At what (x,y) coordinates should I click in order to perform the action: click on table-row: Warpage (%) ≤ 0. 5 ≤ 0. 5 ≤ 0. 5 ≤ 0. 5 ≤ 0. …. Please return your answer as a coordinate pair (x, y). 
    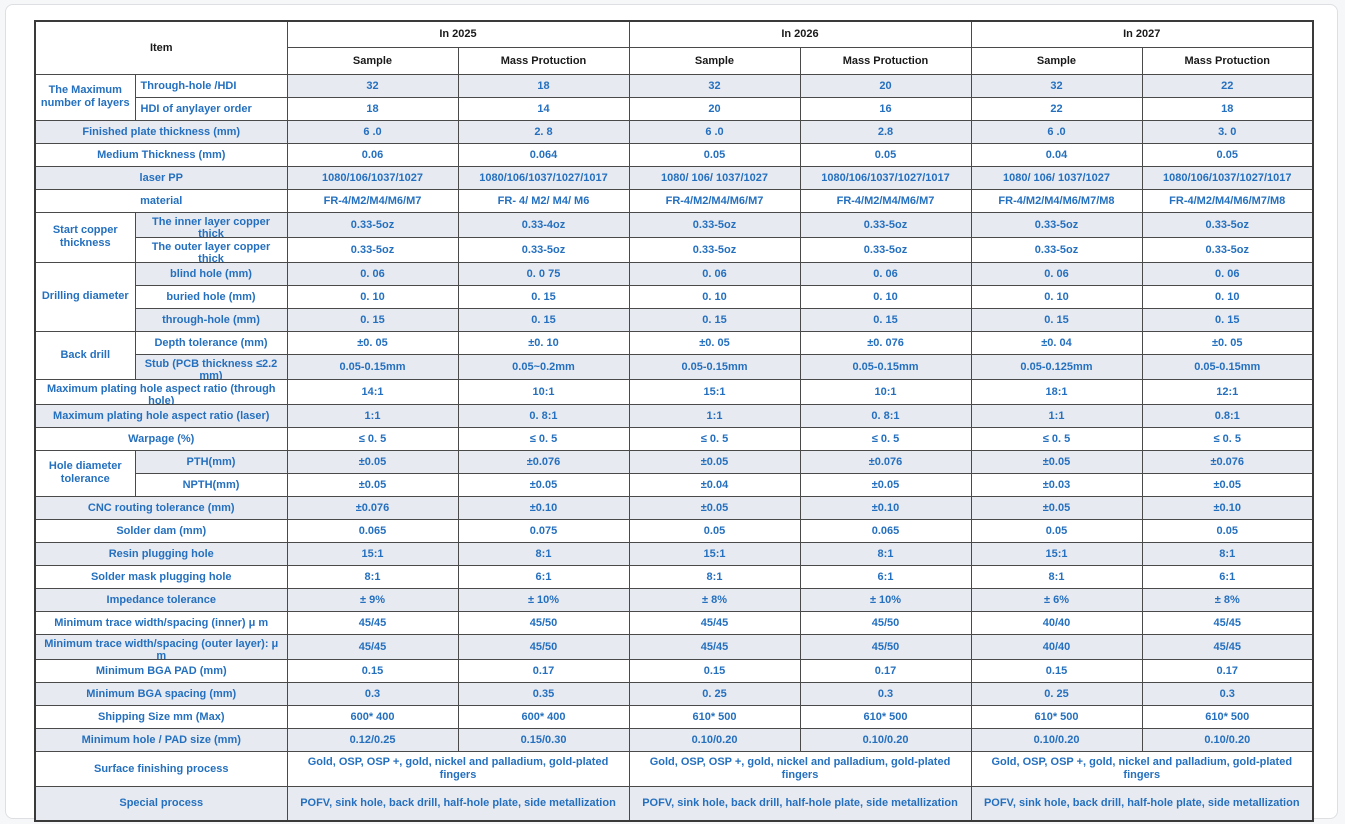
    Looking at the image, I should click on (674, 438).